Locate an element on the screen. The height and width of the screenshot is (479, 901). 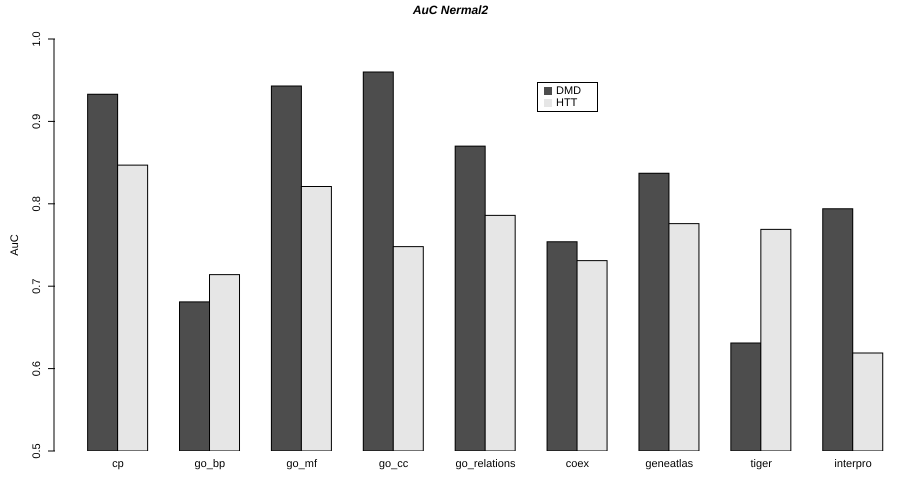
x-tick-label: geneatlas is located at coordinates (669, 464).